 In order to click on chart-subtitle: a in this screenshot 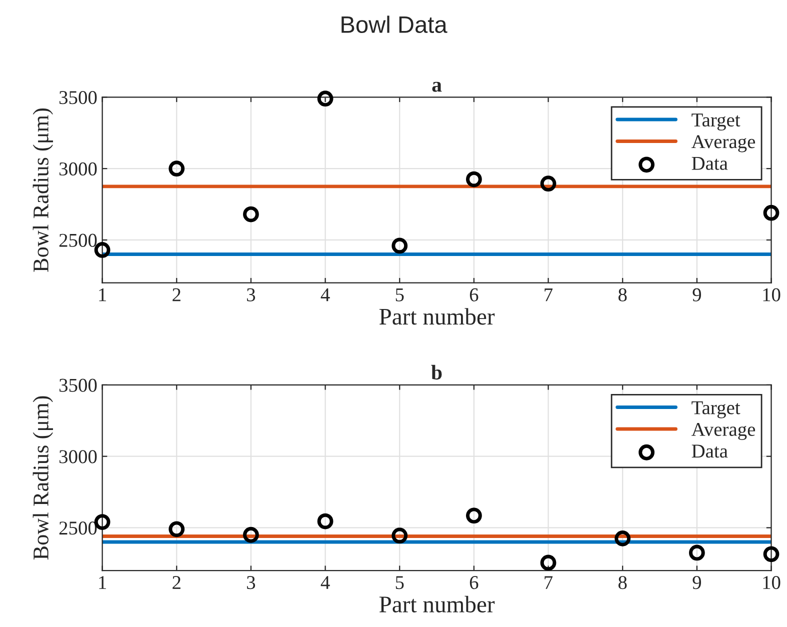, I will do `click(437, 87)`.